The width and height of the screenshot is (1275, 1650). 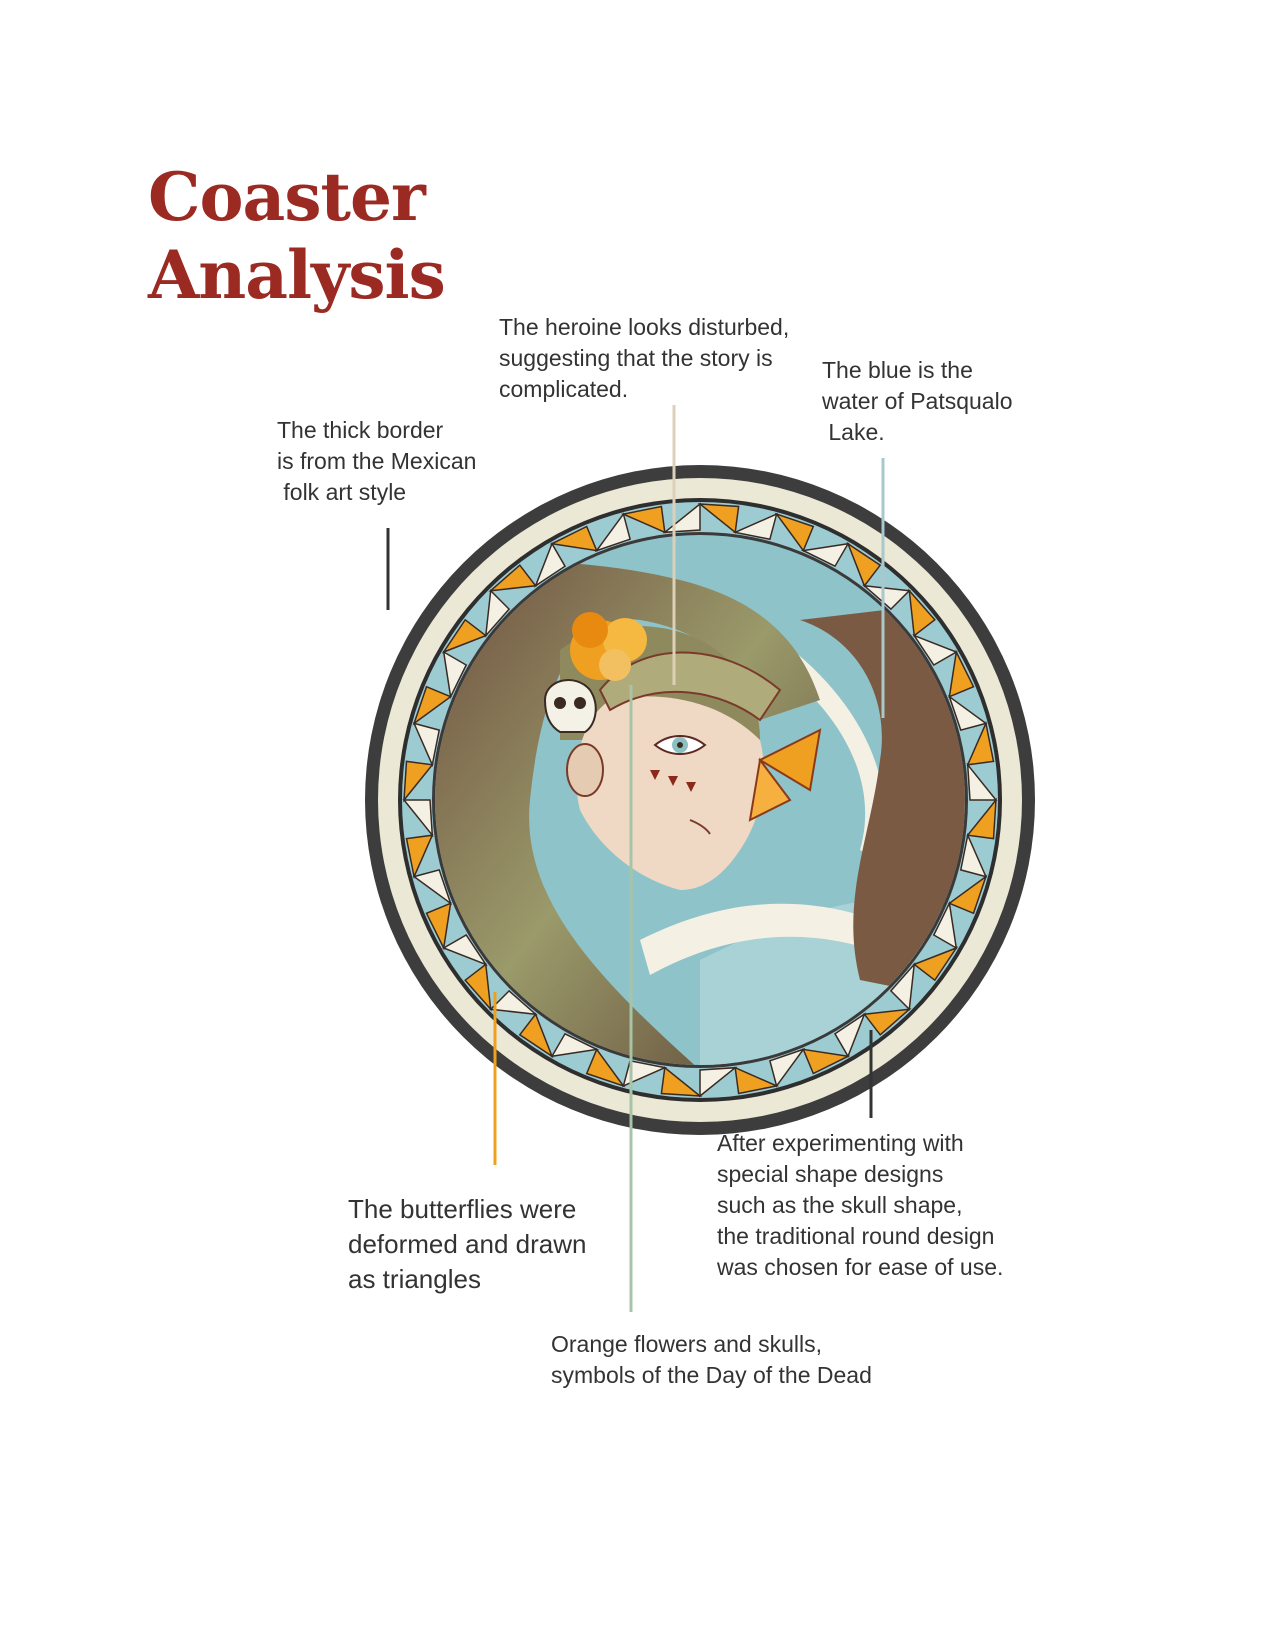 What do you see at coordinates (670, 793) in the screenshot?
I see `face` at bounding box center [670, 793].